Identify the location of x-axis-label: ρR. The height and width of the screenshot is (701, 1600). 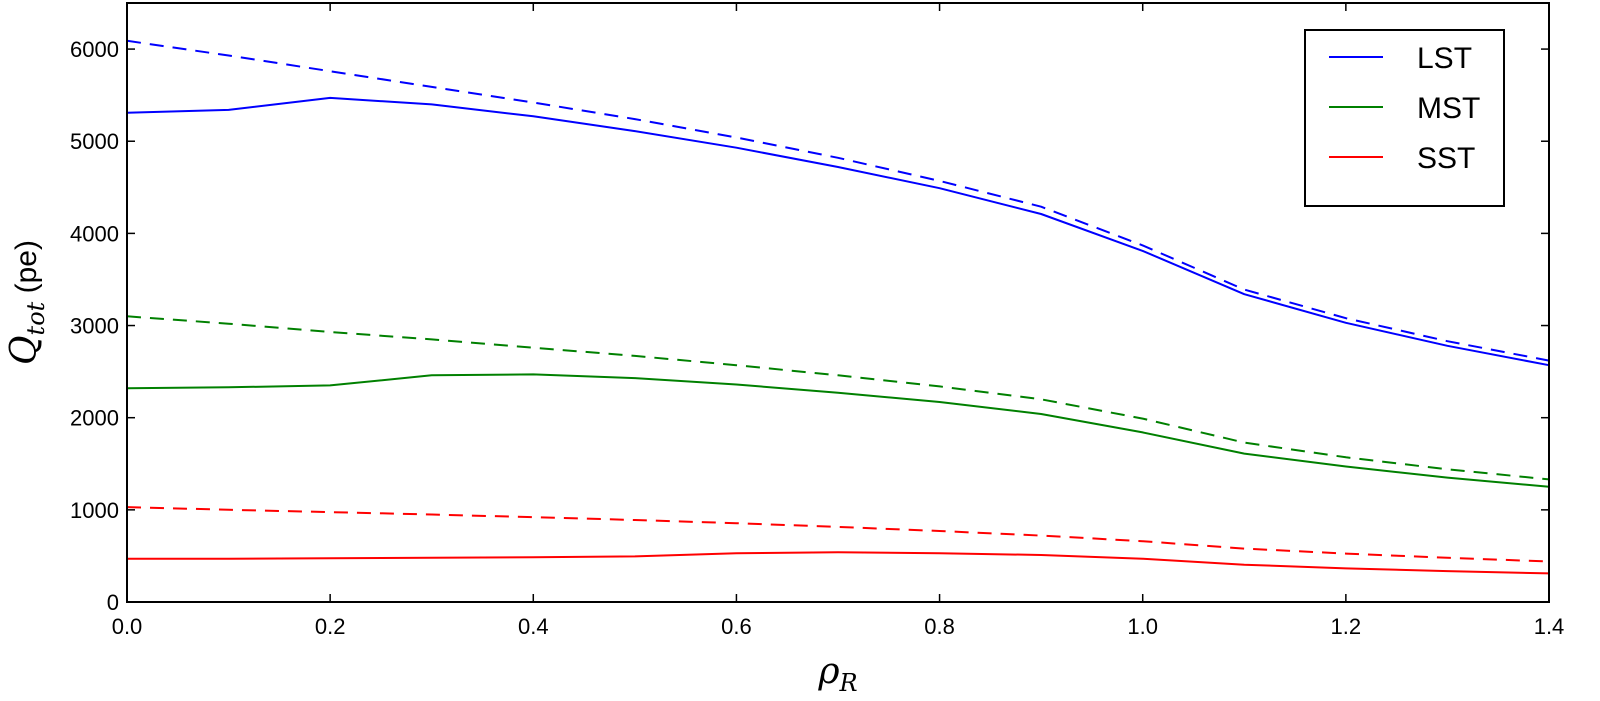
(837, 674).